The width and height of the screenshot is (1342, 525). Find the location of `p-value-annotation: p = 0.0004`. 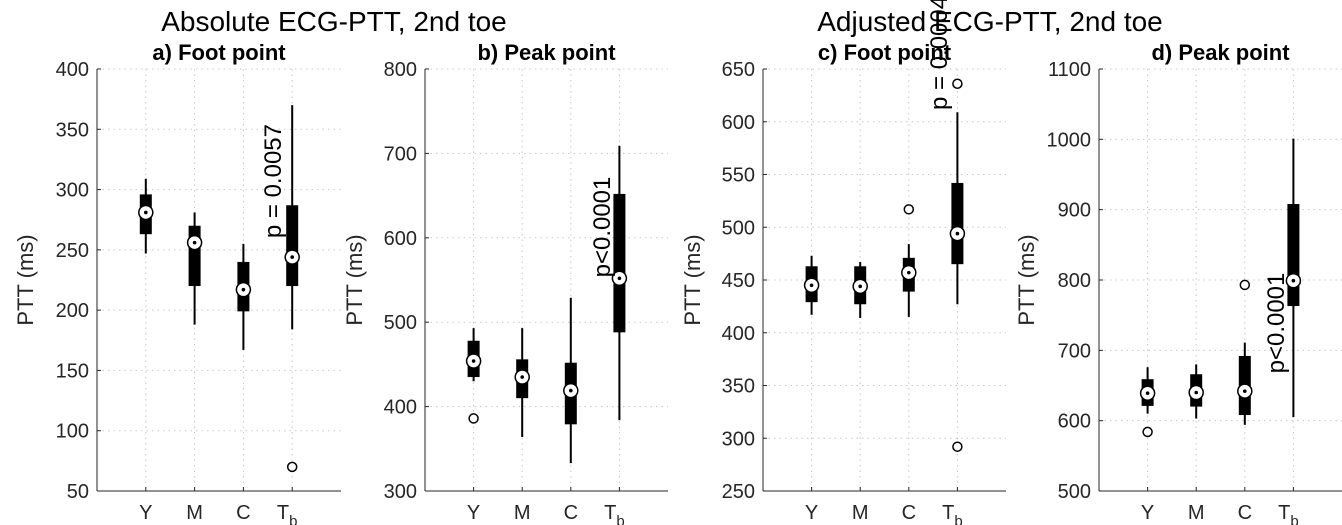

p-value-annotation: p = 0.0004 is located at coordinates (939, 55).